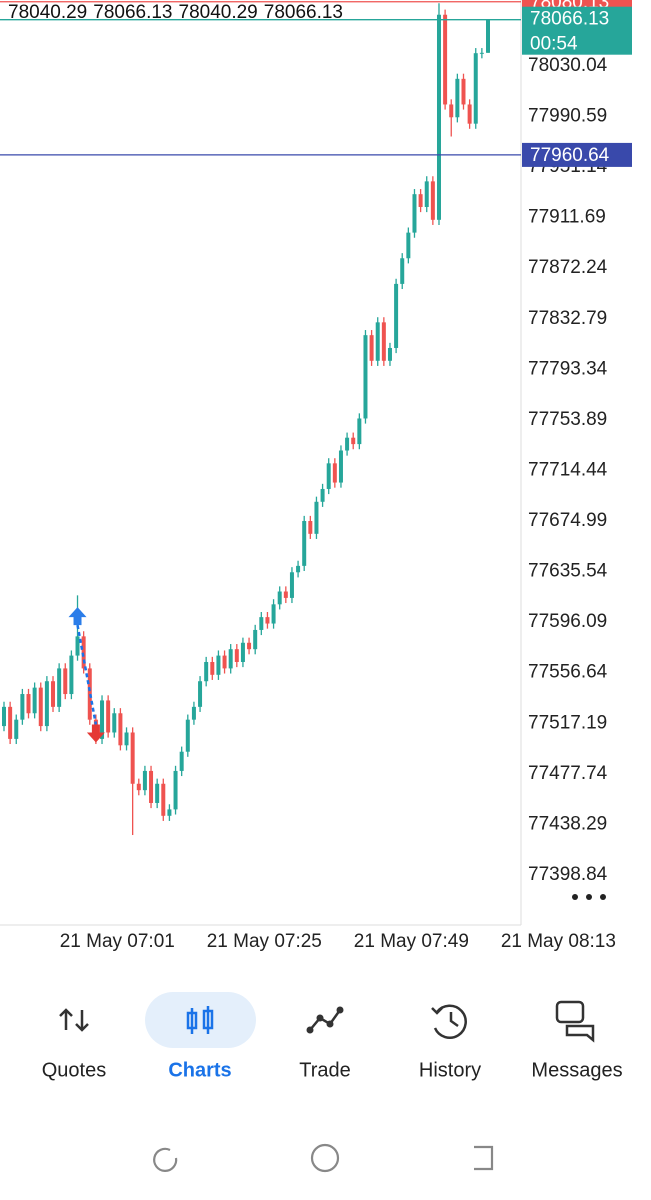 This screenshot has width=651, height=1200. I want to click on y-tick-label: 77872.24, so click(568, 267).